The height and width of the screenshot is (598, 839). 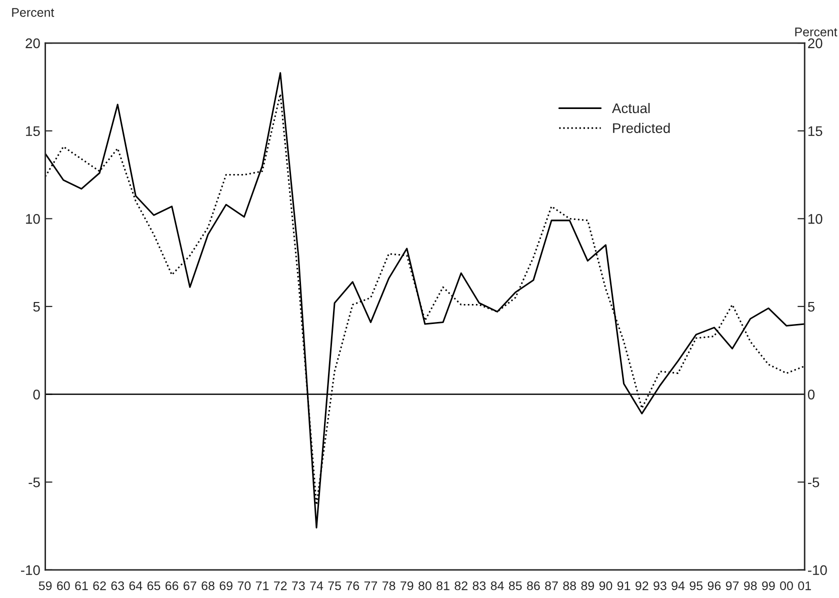 What do you see at coordinates (262, 585) in the screenshot?
I see `x-tick-label: 71` at bounding box center [262, 585].